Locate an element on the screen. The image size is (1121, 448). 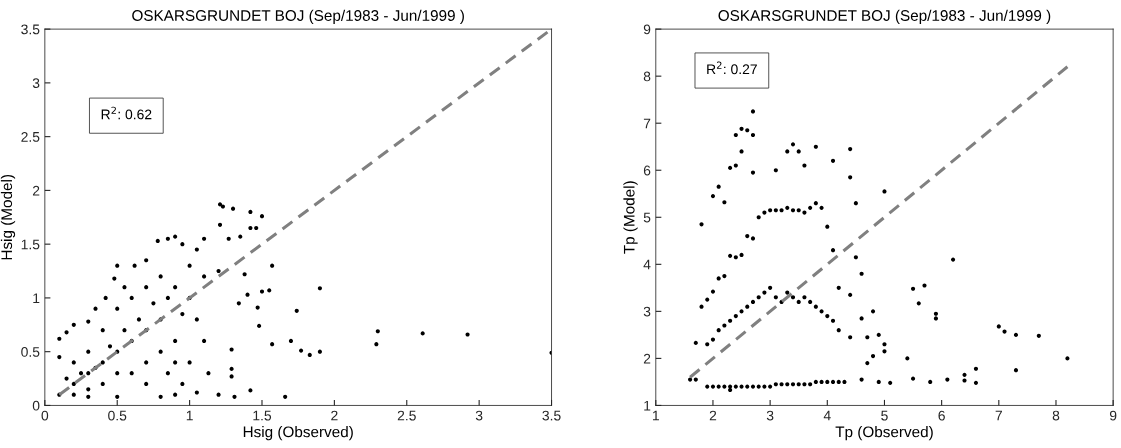
x-tick-label: 0.5 is located at coordinates (117, 415).